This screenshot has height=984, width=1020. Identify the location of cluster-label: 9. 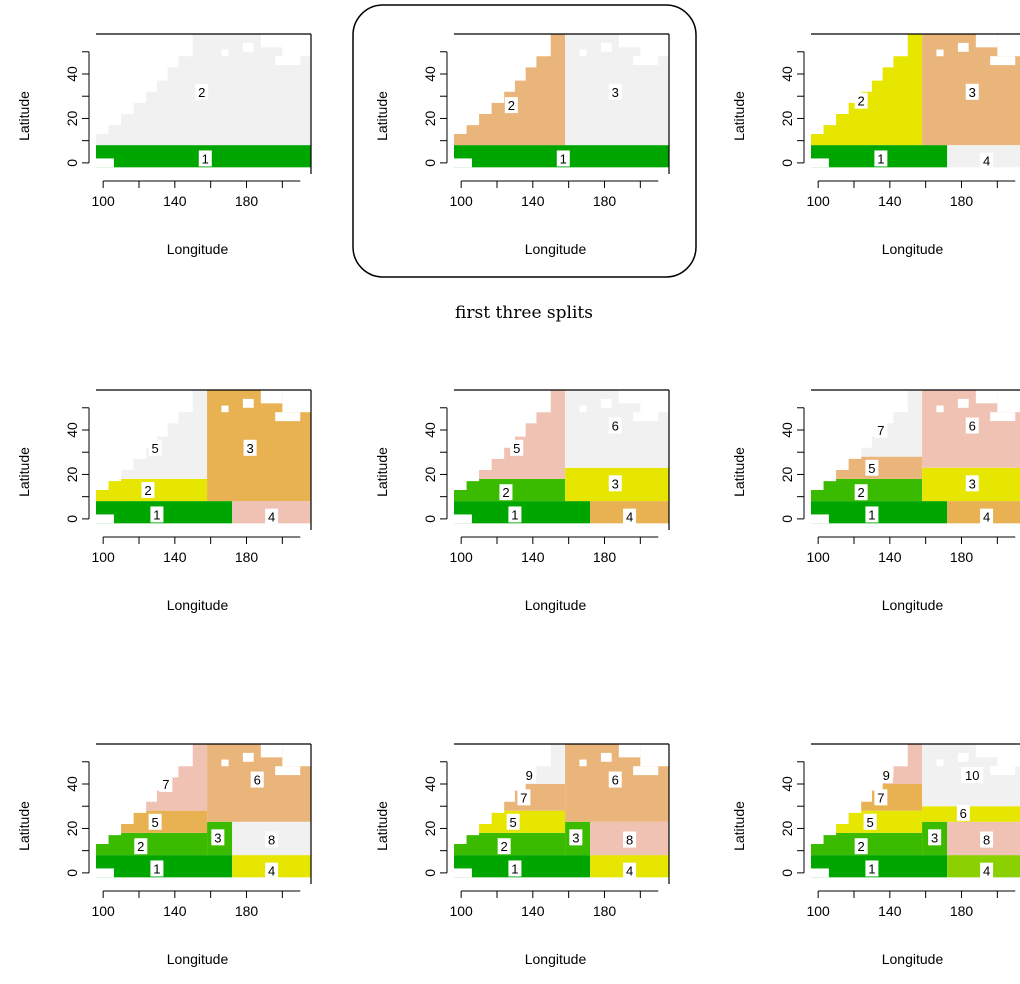
(529, 775).